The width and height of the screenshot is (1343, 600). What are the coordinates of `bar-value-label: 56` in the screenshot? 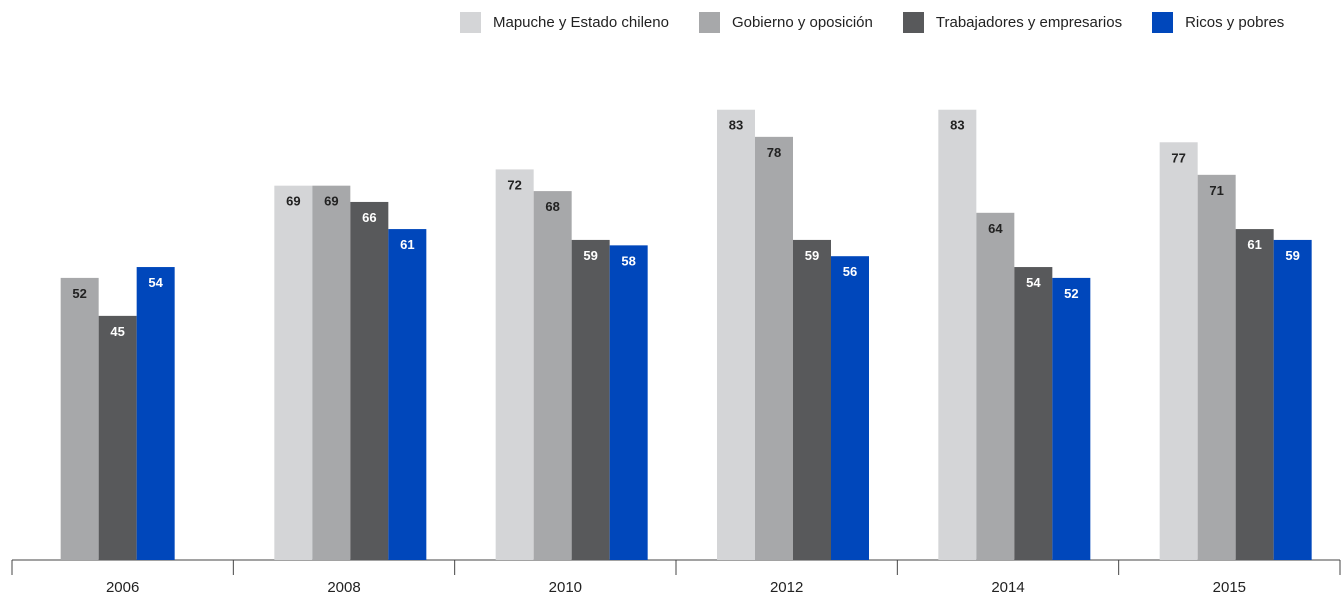 It's located at (850, 271).